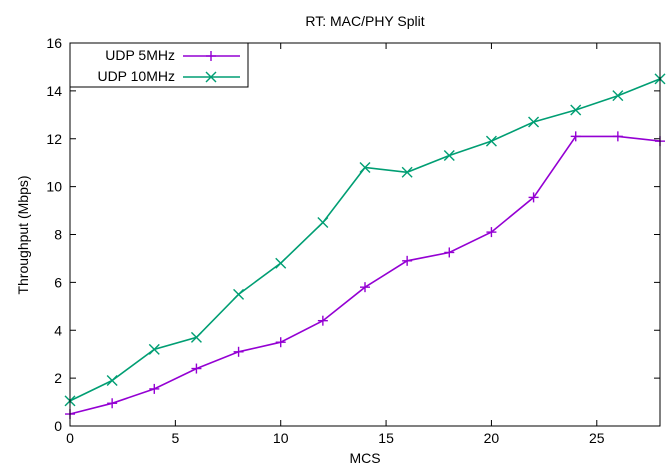  What do you see at coordinates (54, 91) in the screenshot?
I see `y-tick-label: 14` at bounding box center [54, 91].